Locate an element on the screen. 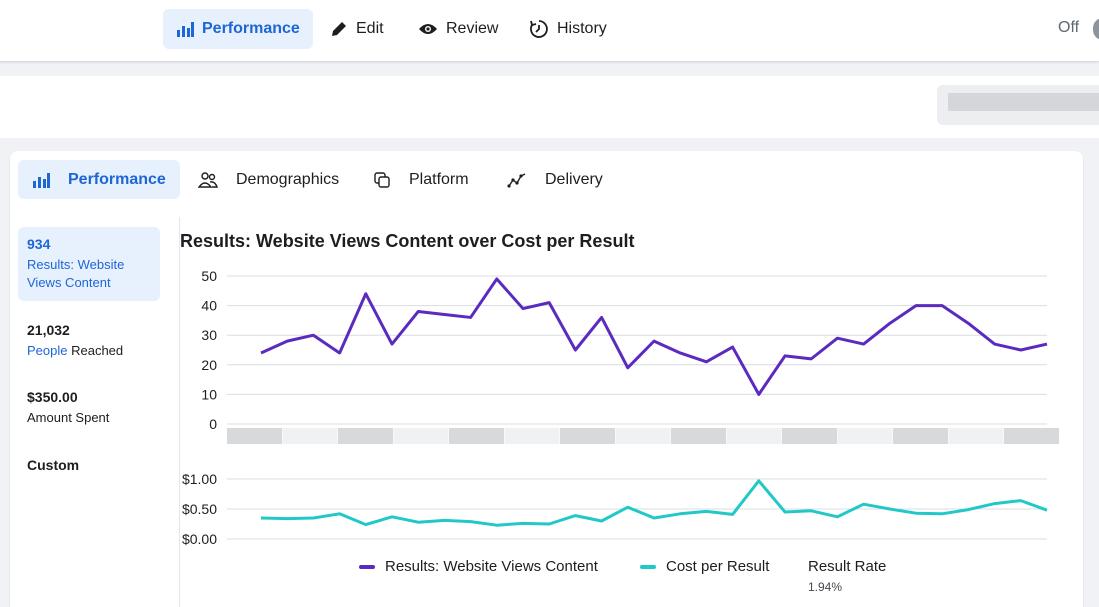  sub-tab-label: Platform is located at coordinates (439, 179).